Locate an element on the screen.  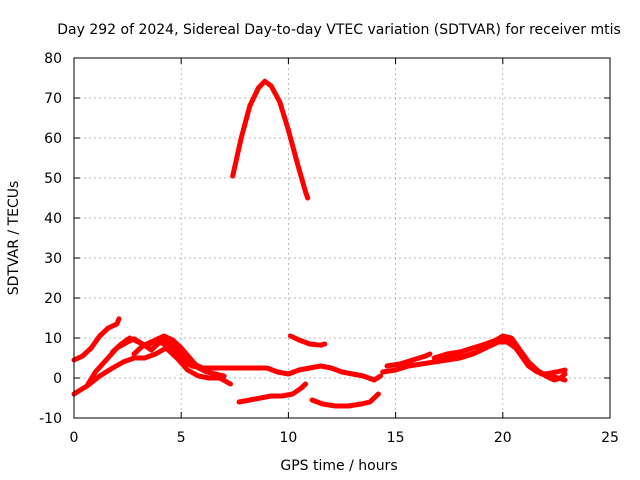
y-tick-label: 20 is located at coordinates (53, 299).